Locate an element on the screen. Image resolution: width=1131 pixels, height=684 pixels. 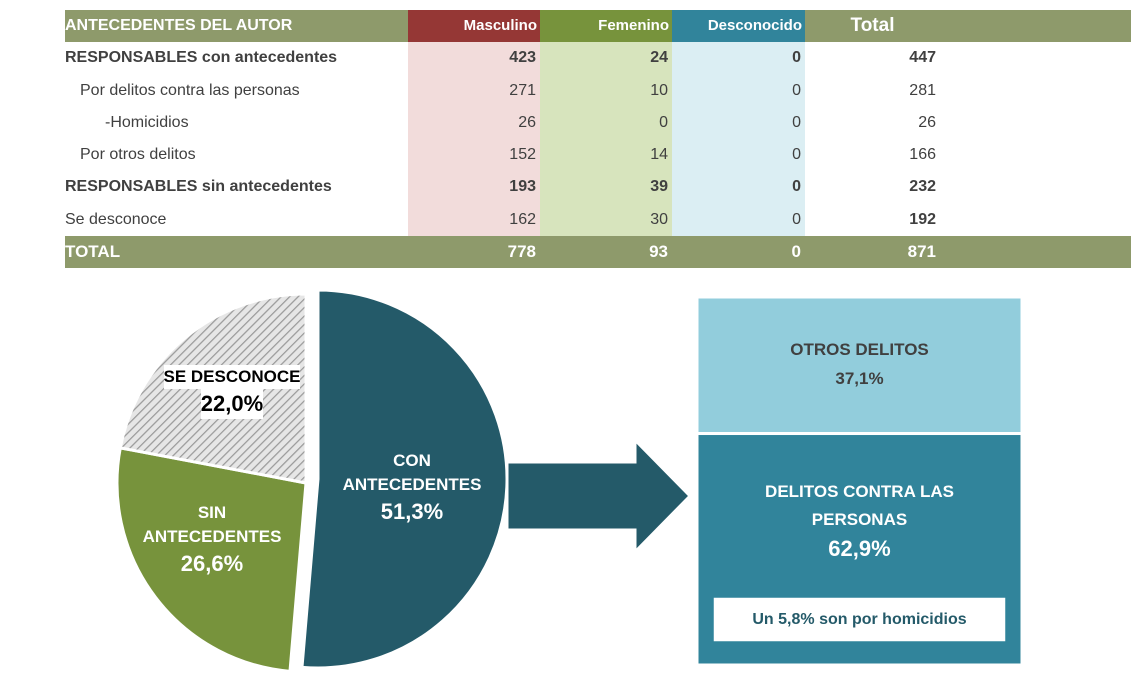
bar-segment is located at coordinates (859, 365).